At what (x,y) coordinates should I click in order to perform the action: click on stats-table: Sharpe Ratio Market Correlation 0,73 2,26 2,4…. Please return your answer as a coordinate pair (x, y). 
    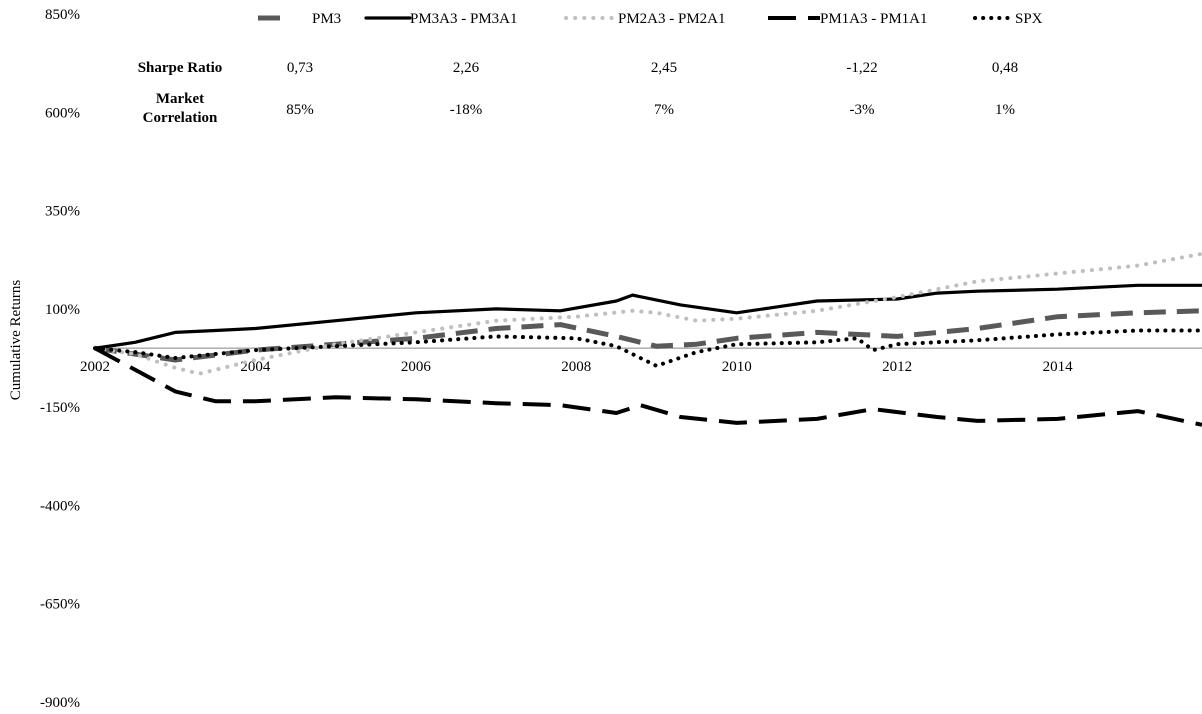
    Looking at the image, I should click on (578, 93).